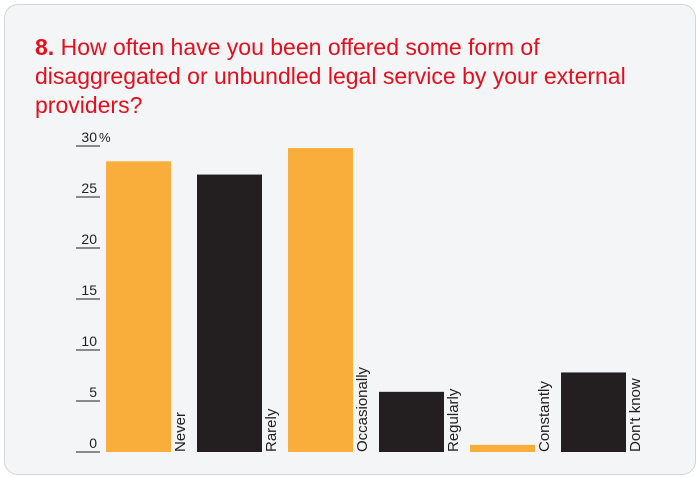 Image resolution: width=700 pixels, height=478 pixels. Describe the element at coordinates (411, 421) in the screenshot. I see `bar-regularly` at that location.